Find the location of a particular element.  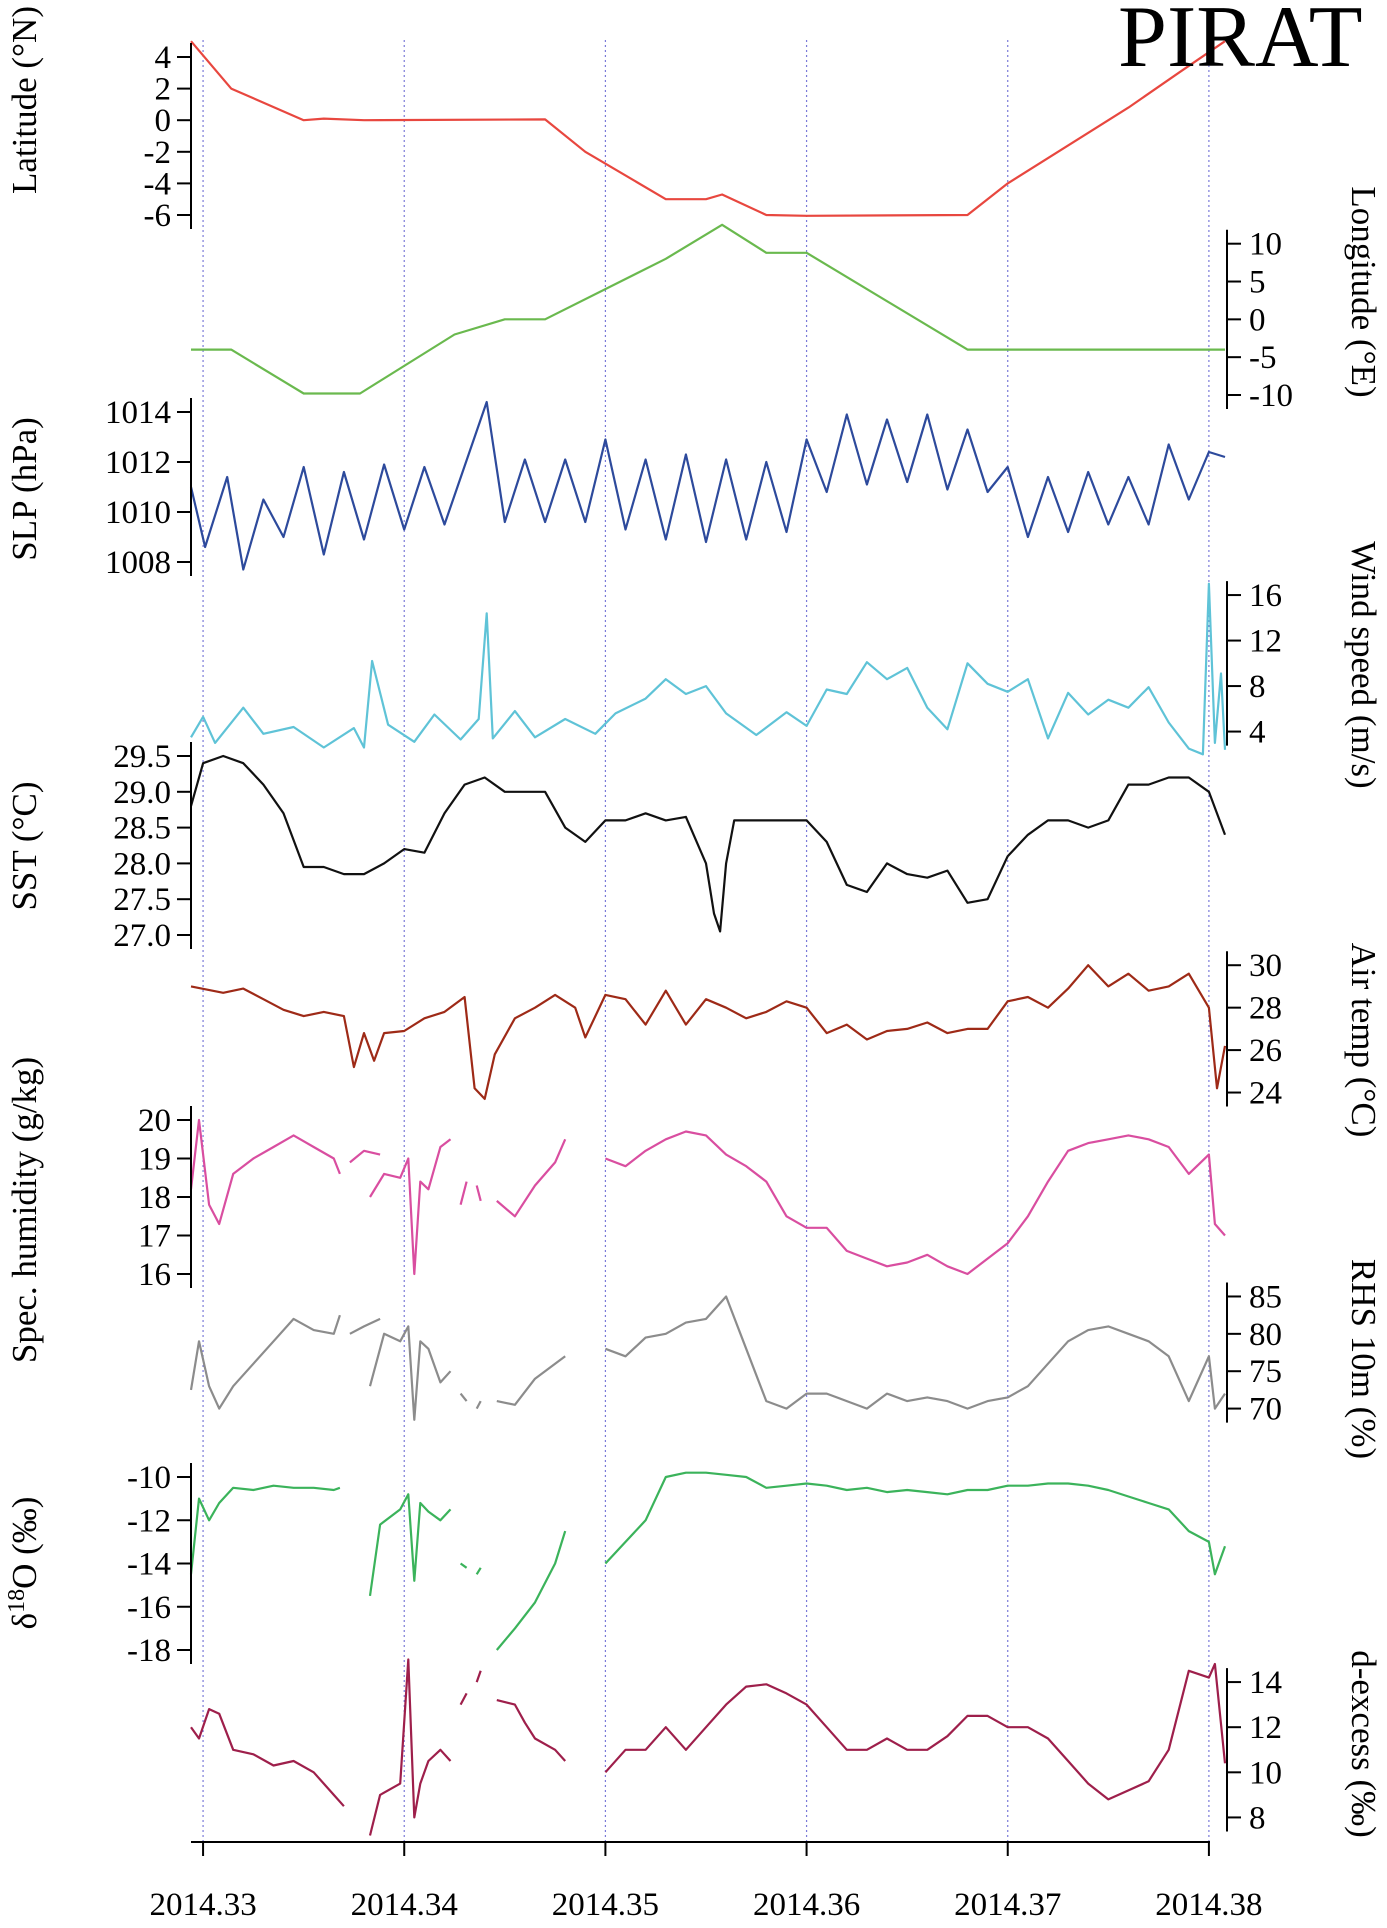

d18o-y-axis: -10 -12 -14 -16 -18 δ18O (‰) is located at coordinates (98, 1564).